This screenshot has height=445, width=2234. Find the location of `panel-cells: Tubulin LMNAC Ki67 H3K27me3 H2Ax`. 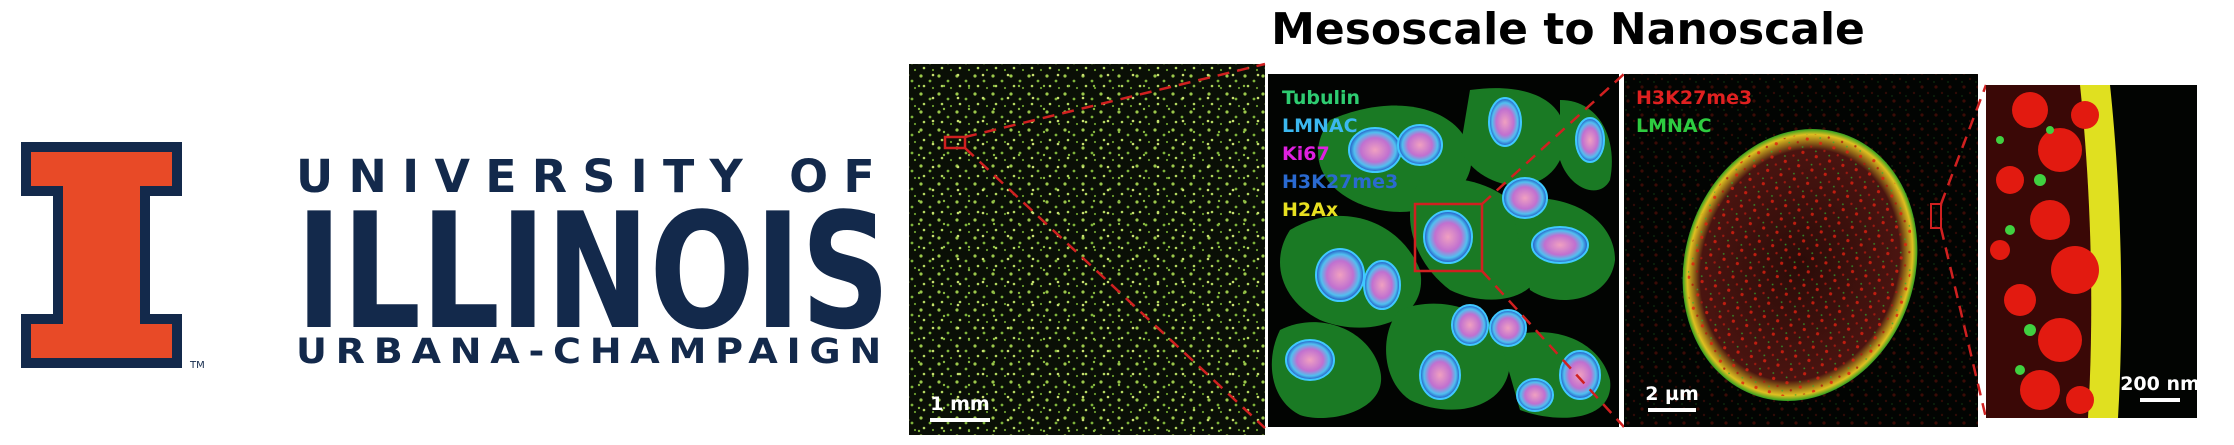

panel-cells: Tubulin LMNAC Ki67 H3K27me3 H2Ax is located at coordinates (1443, 250).